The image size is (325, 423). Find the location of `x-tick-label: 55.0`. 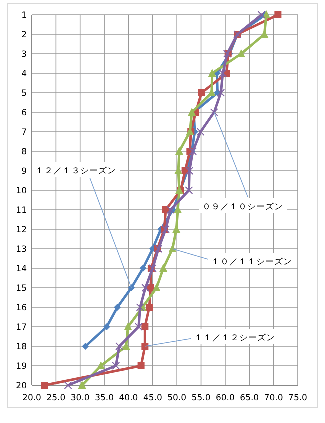

x-tick-label: 55.0 is located at coordinates (201, 399).